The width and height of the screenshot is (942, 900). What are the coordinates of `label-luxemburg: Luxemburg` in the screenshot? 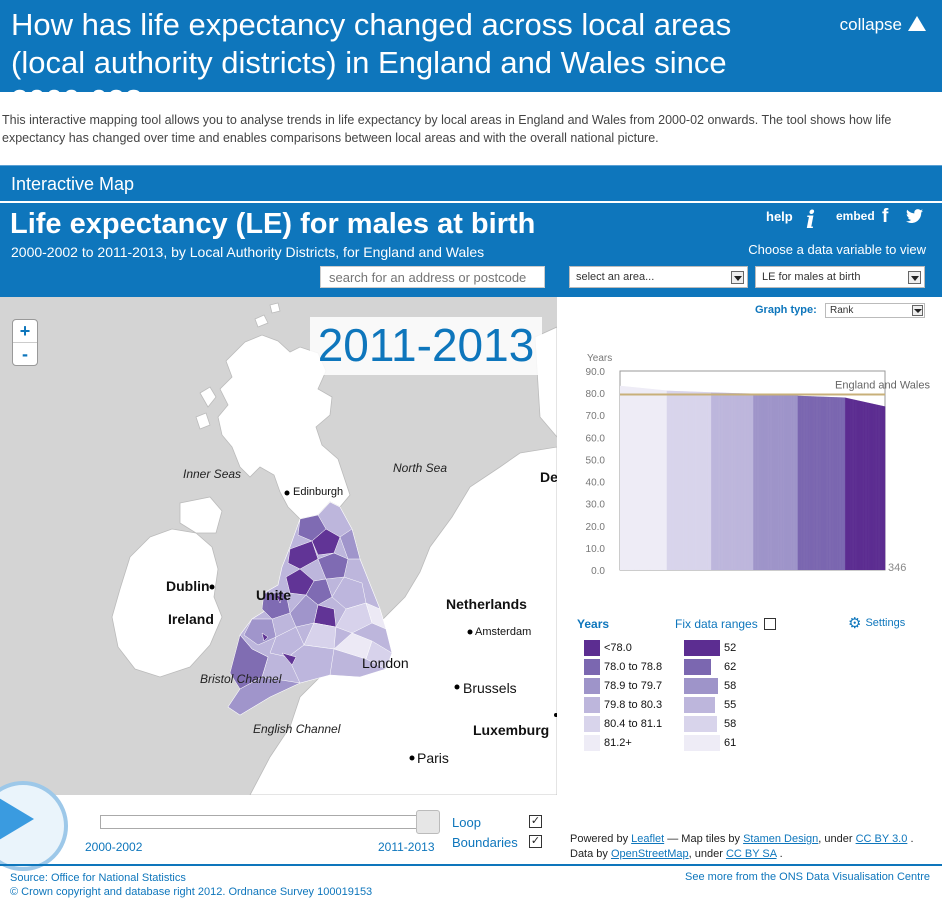 It's located at (511, 730).